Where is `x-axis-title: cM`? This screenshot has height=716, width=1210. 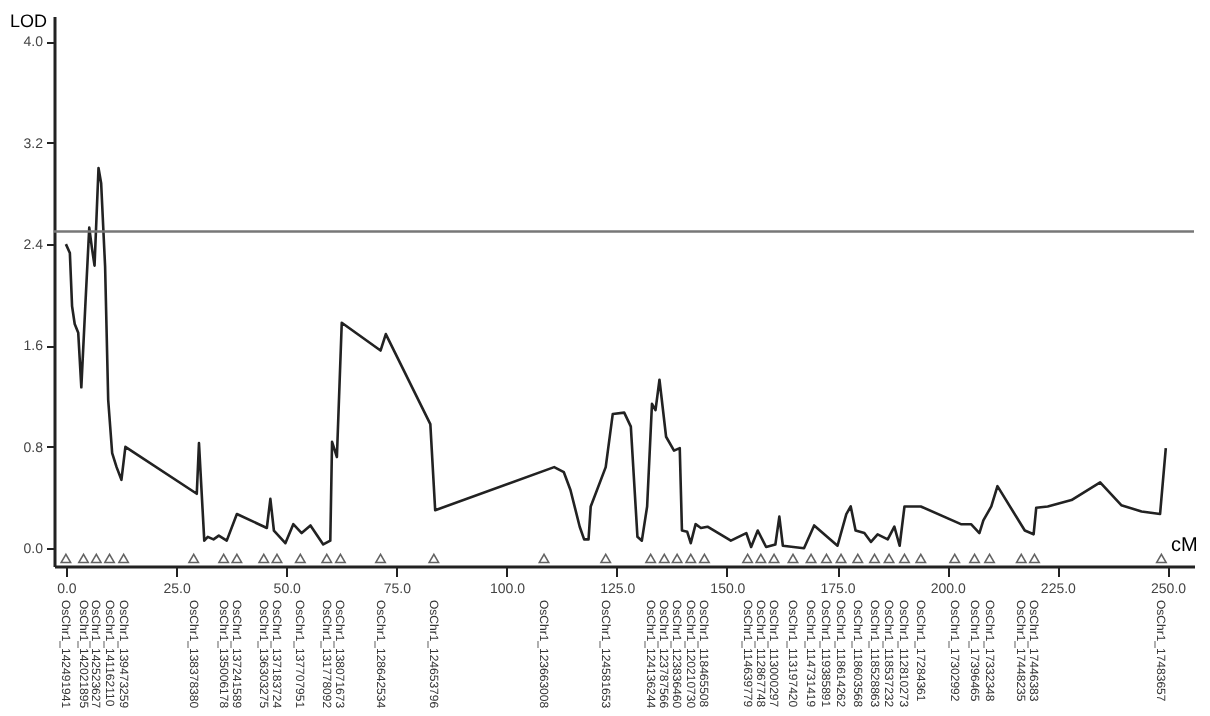 x-axis-title: cM is located at coordinates (1184, 546).